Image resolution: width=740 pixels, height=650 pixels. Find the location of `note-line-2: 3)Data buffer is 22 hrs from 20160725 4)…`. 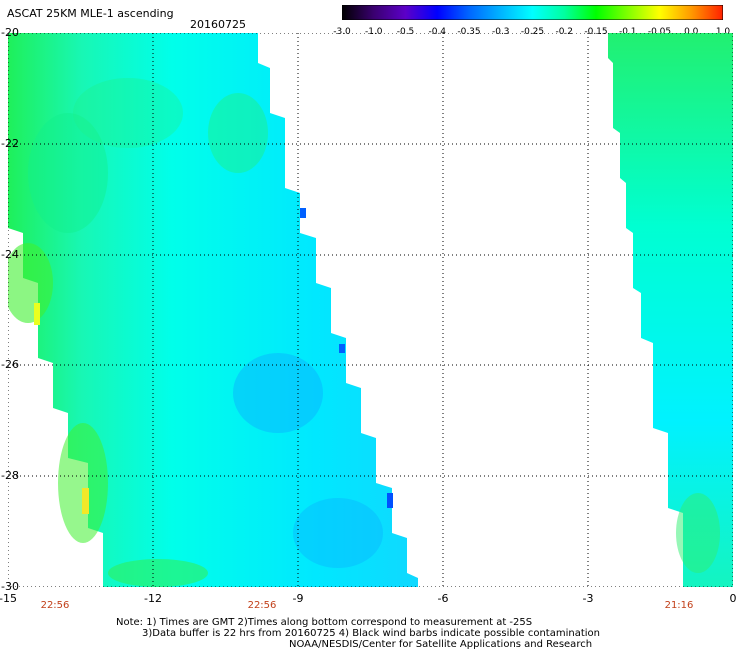

note-line-2: 3)Data buffer is 22 hrs from 20160725 4)… is located at coordinates (371, 633).